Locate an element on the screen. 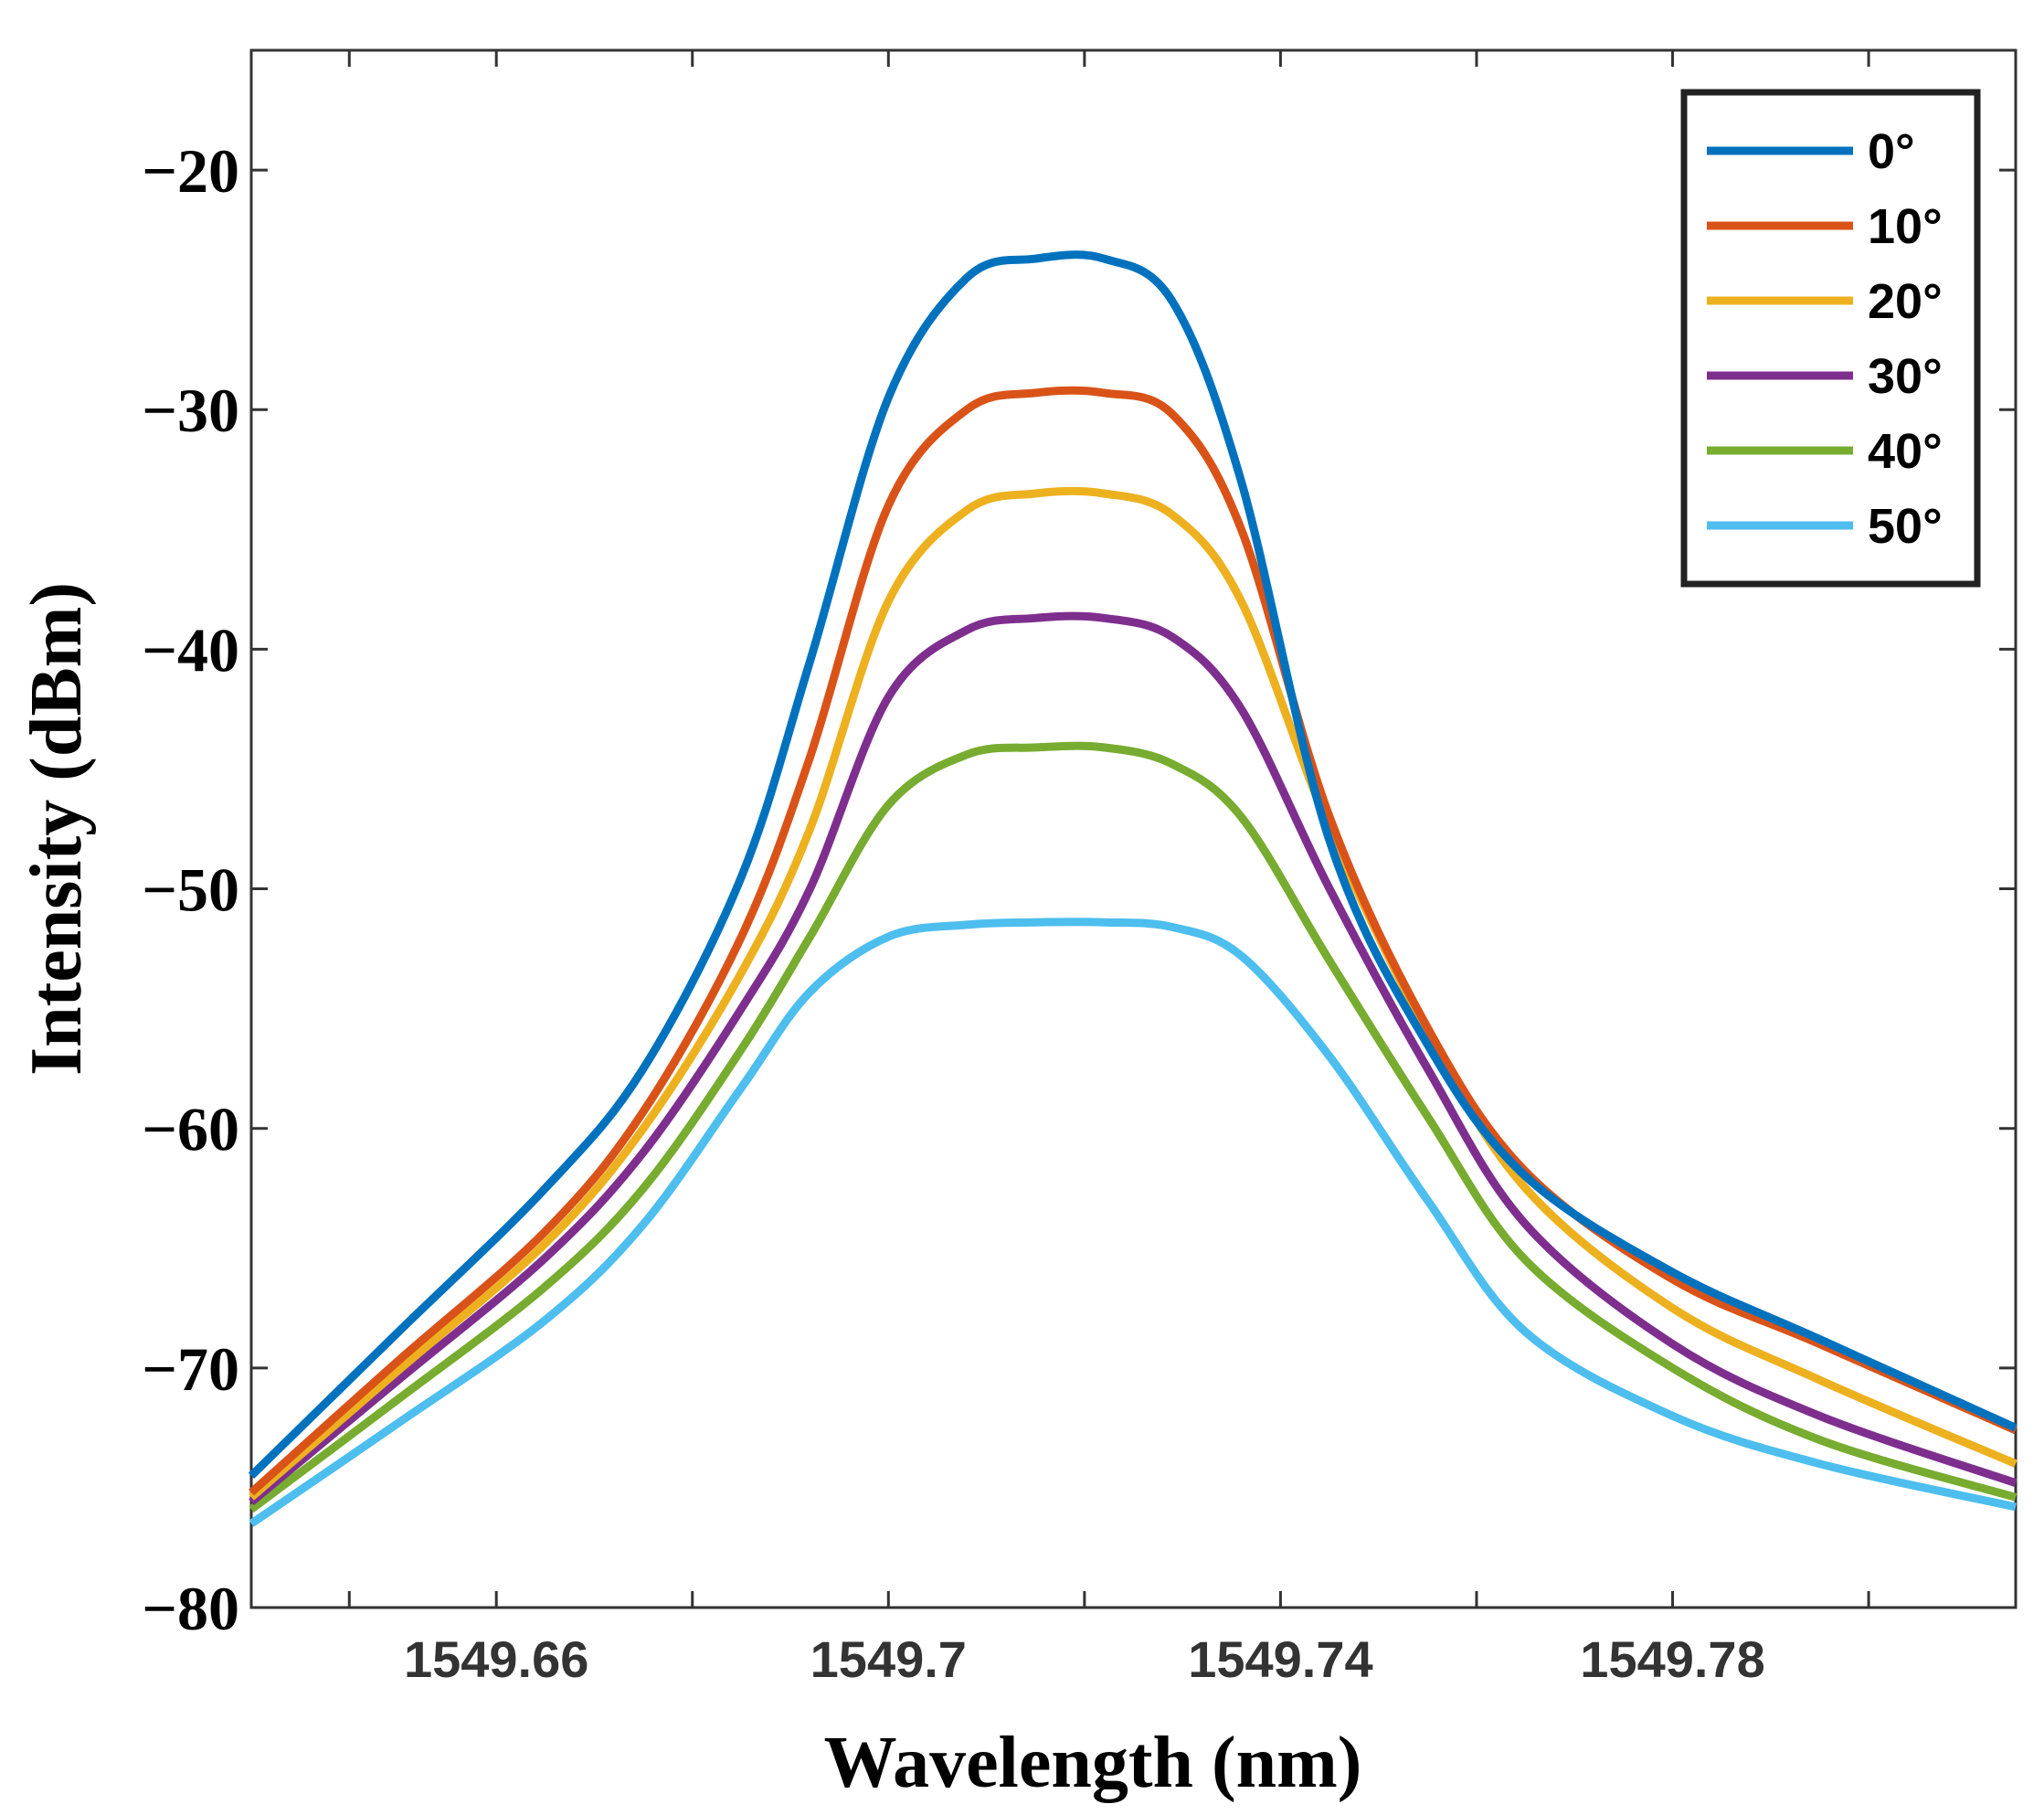 The width and height of the screenshot is (2044, 1815). x-tick-label: 1549.7 is located at coordinates (888, 1659).